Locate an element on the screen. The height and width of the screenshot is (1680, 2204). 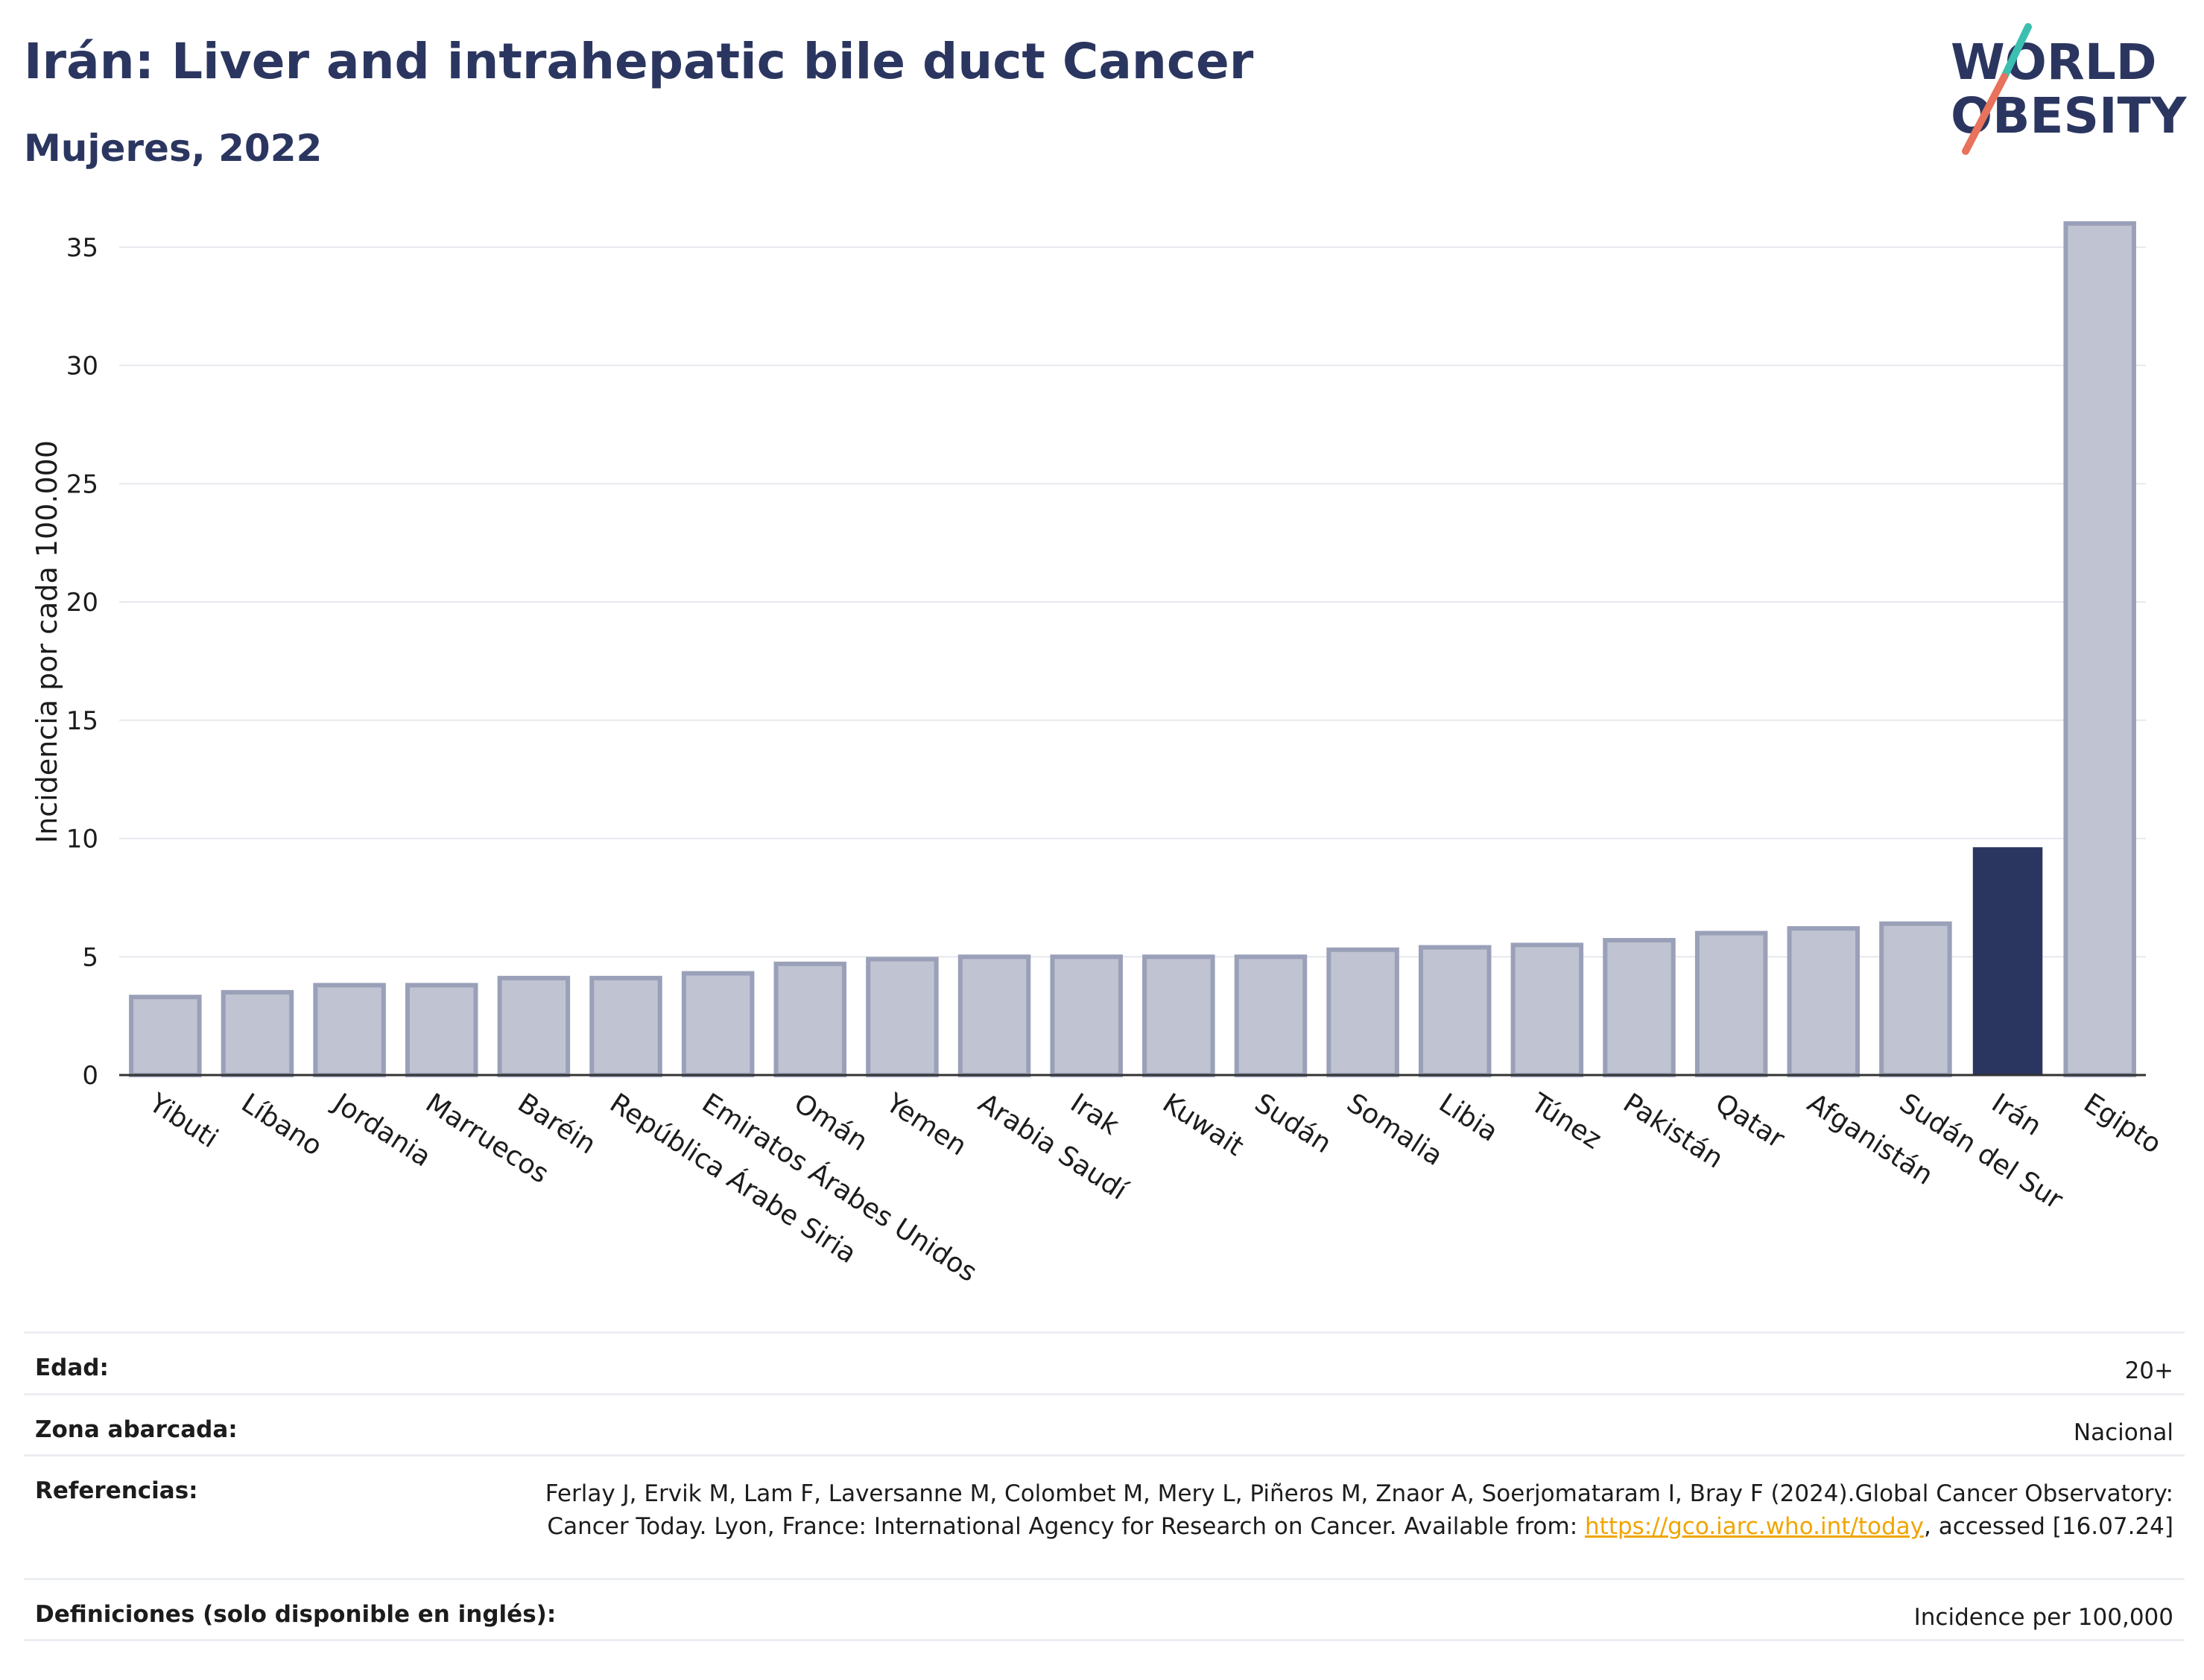
x-tick-label: Túnez is located at coordinates (1566, 1122).